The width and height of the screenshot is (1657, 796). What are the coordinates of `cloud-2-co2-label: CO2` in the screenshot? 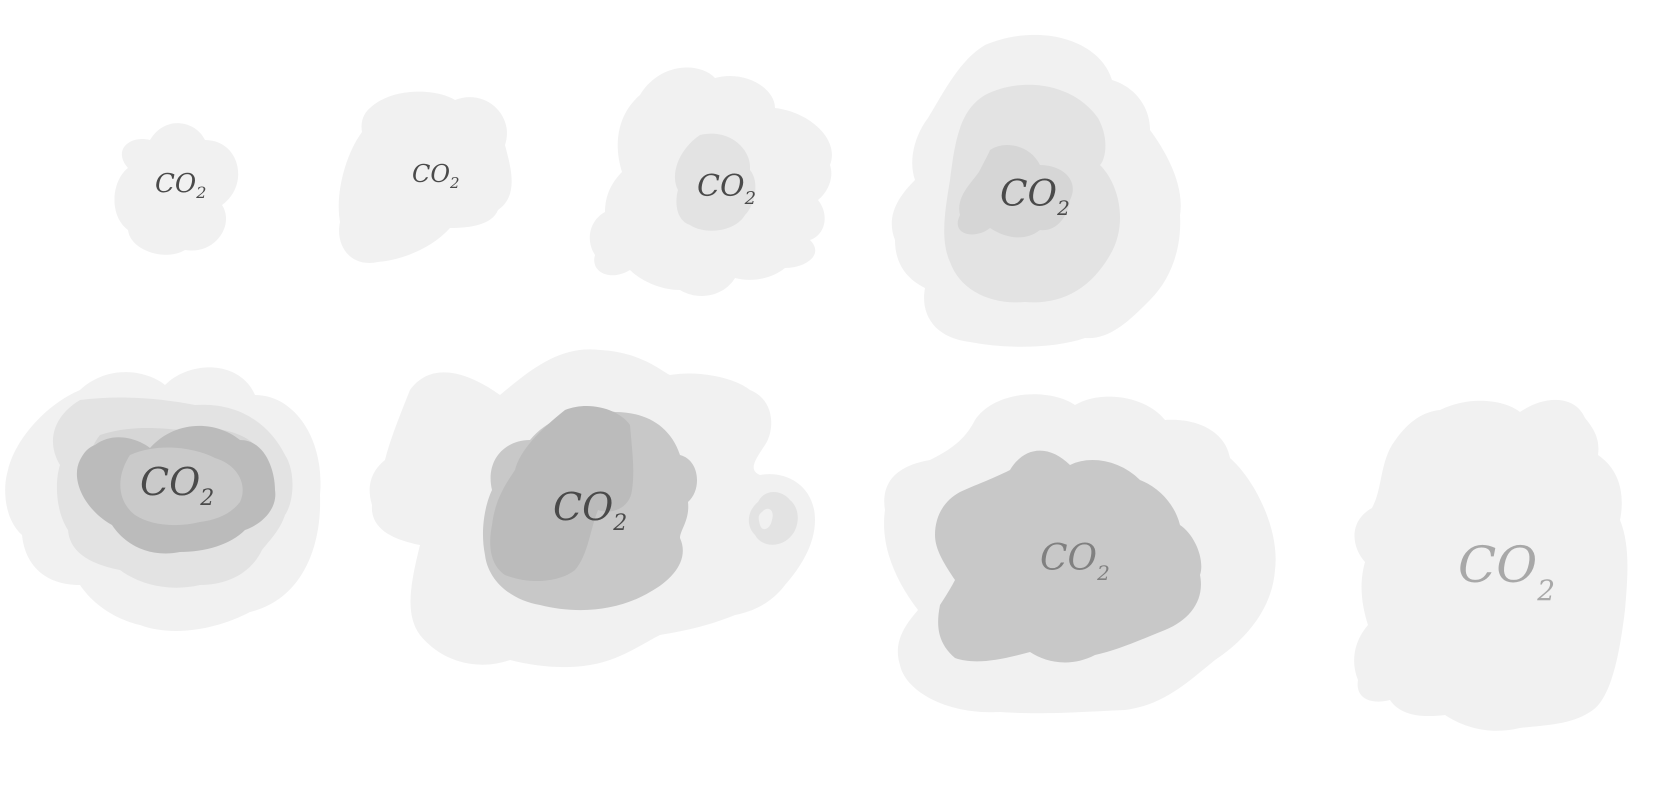 It's located at (436, 176).